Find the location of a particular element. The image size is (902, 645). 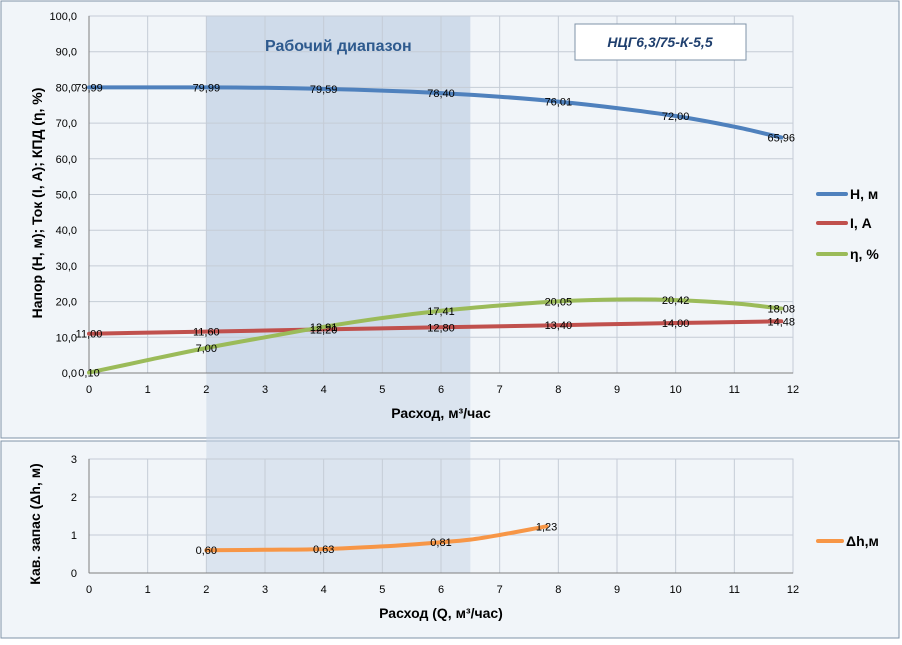

bottom-x-tick-label: 7 is located at coordinates (500, 590).